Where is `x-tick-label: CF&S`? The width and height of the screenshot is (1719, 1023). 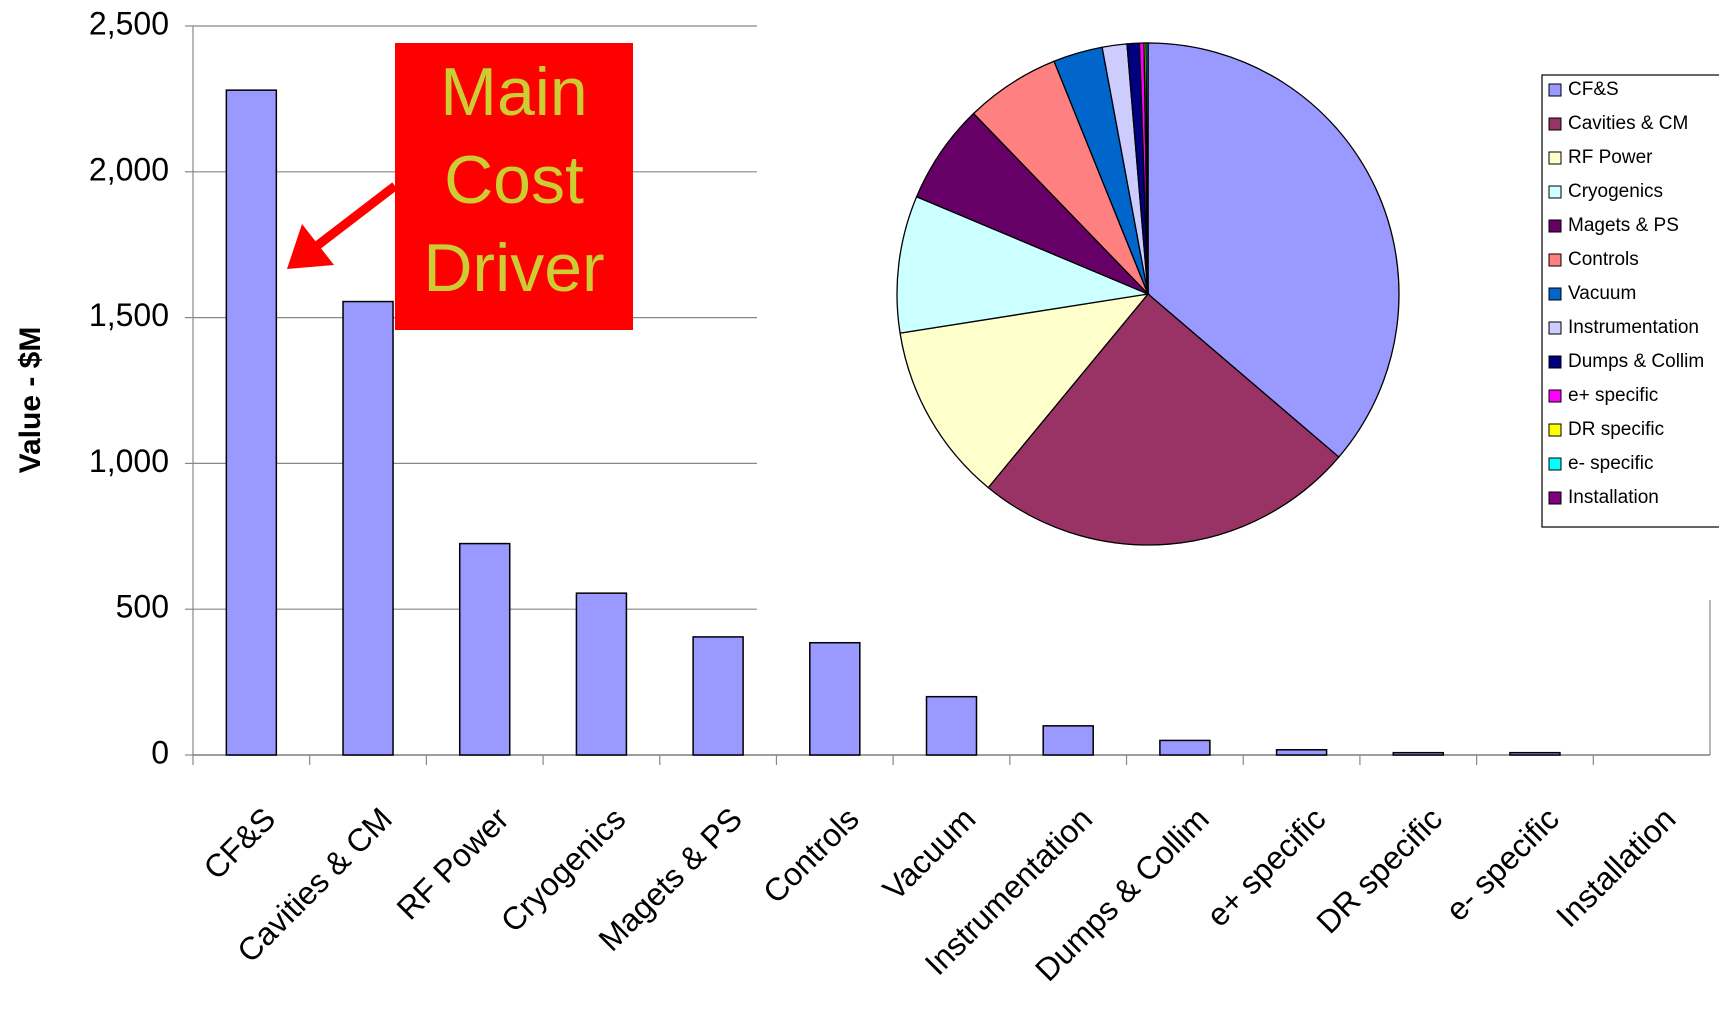 x-tick-label: CF&S is located at coordinates (239, 843).